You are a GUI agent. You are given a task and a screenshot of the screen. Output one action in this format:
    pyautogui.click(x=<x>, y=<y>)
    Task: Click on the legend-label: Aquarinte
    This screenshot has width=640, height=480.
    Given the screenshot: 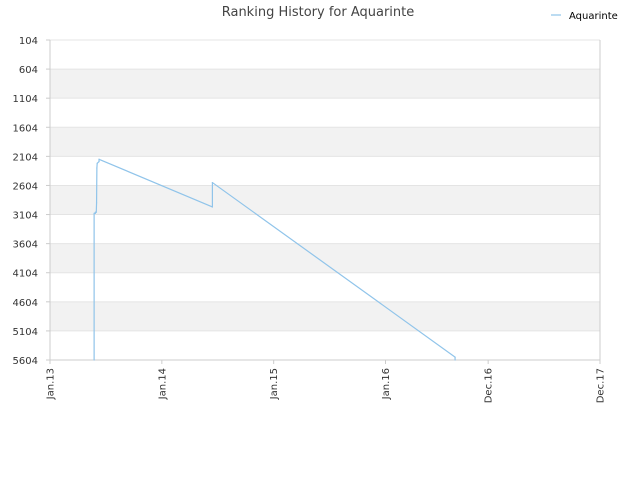 What is the action you would take?
    pyautogui.click(x=593, y=16)
    